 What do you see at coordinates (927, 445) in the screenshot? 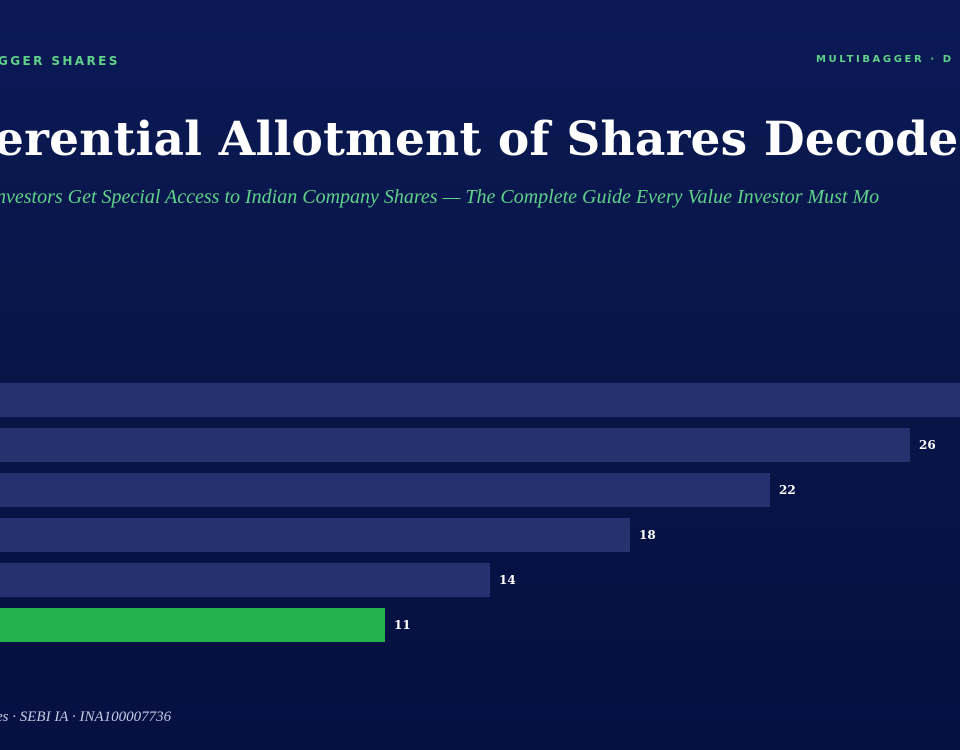
I see `bar-value-label: 26` at bounding box center [927, 445].